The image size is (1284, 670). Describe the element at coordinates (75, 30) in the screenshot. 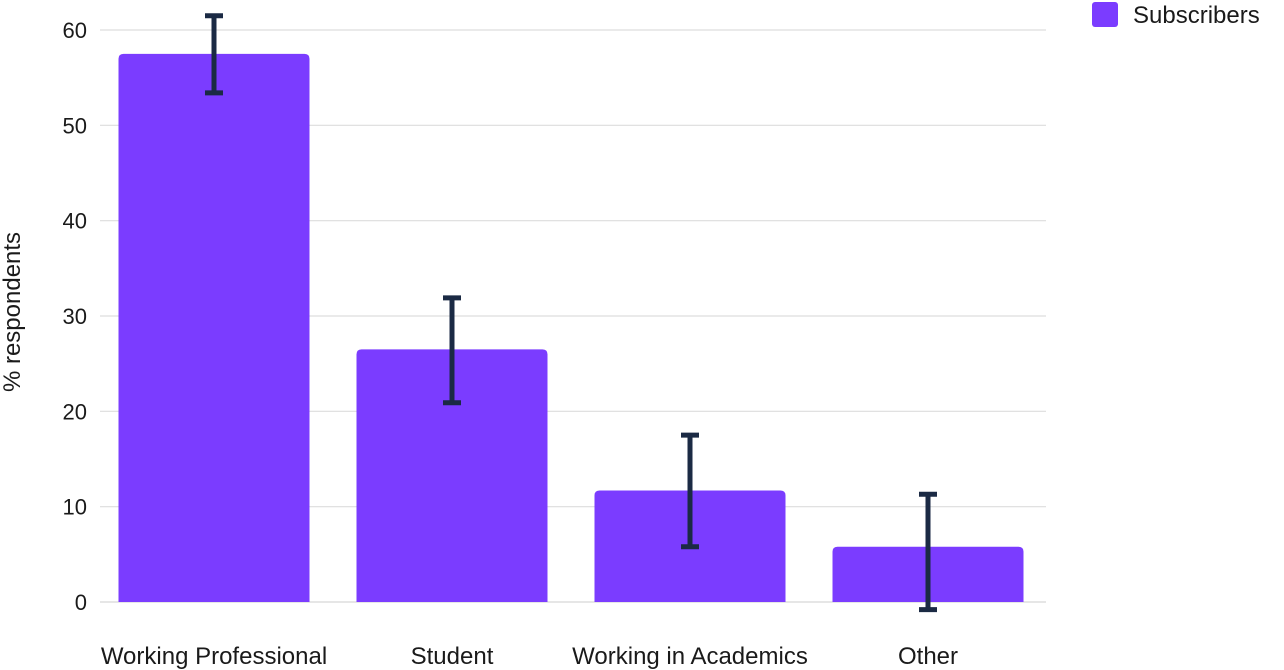

I see `y-tick-label: 60` at that location.